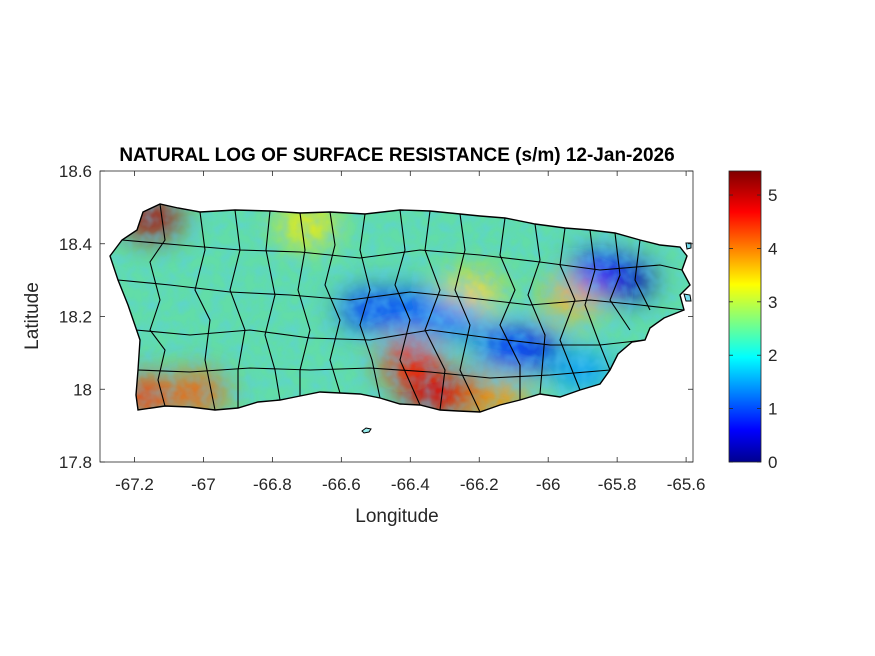 The height and width of the screenshot is (656, 875). What do you see at coordinates (617, 484) in the screenshot?
I see `x-tick-label: -65.8` at bounding box center [617, 484].